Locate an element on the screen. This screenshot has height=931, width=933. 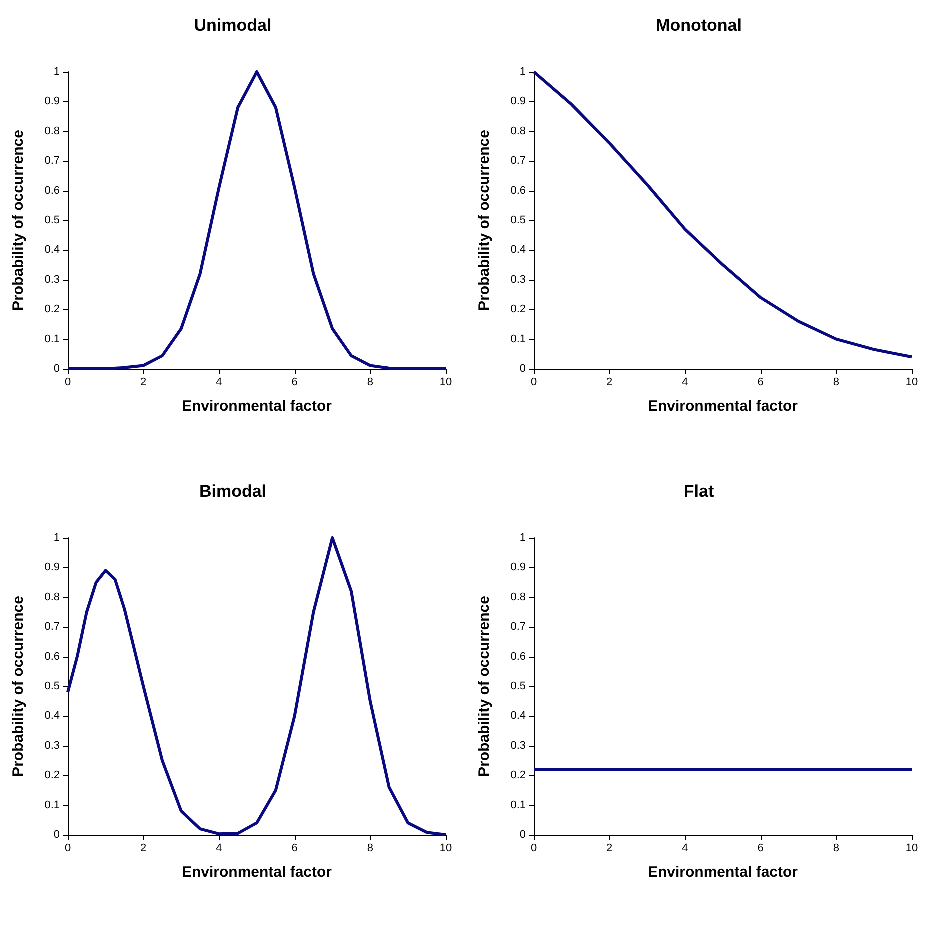
chart-title: Monotonal is located at coordinates (699, 25).